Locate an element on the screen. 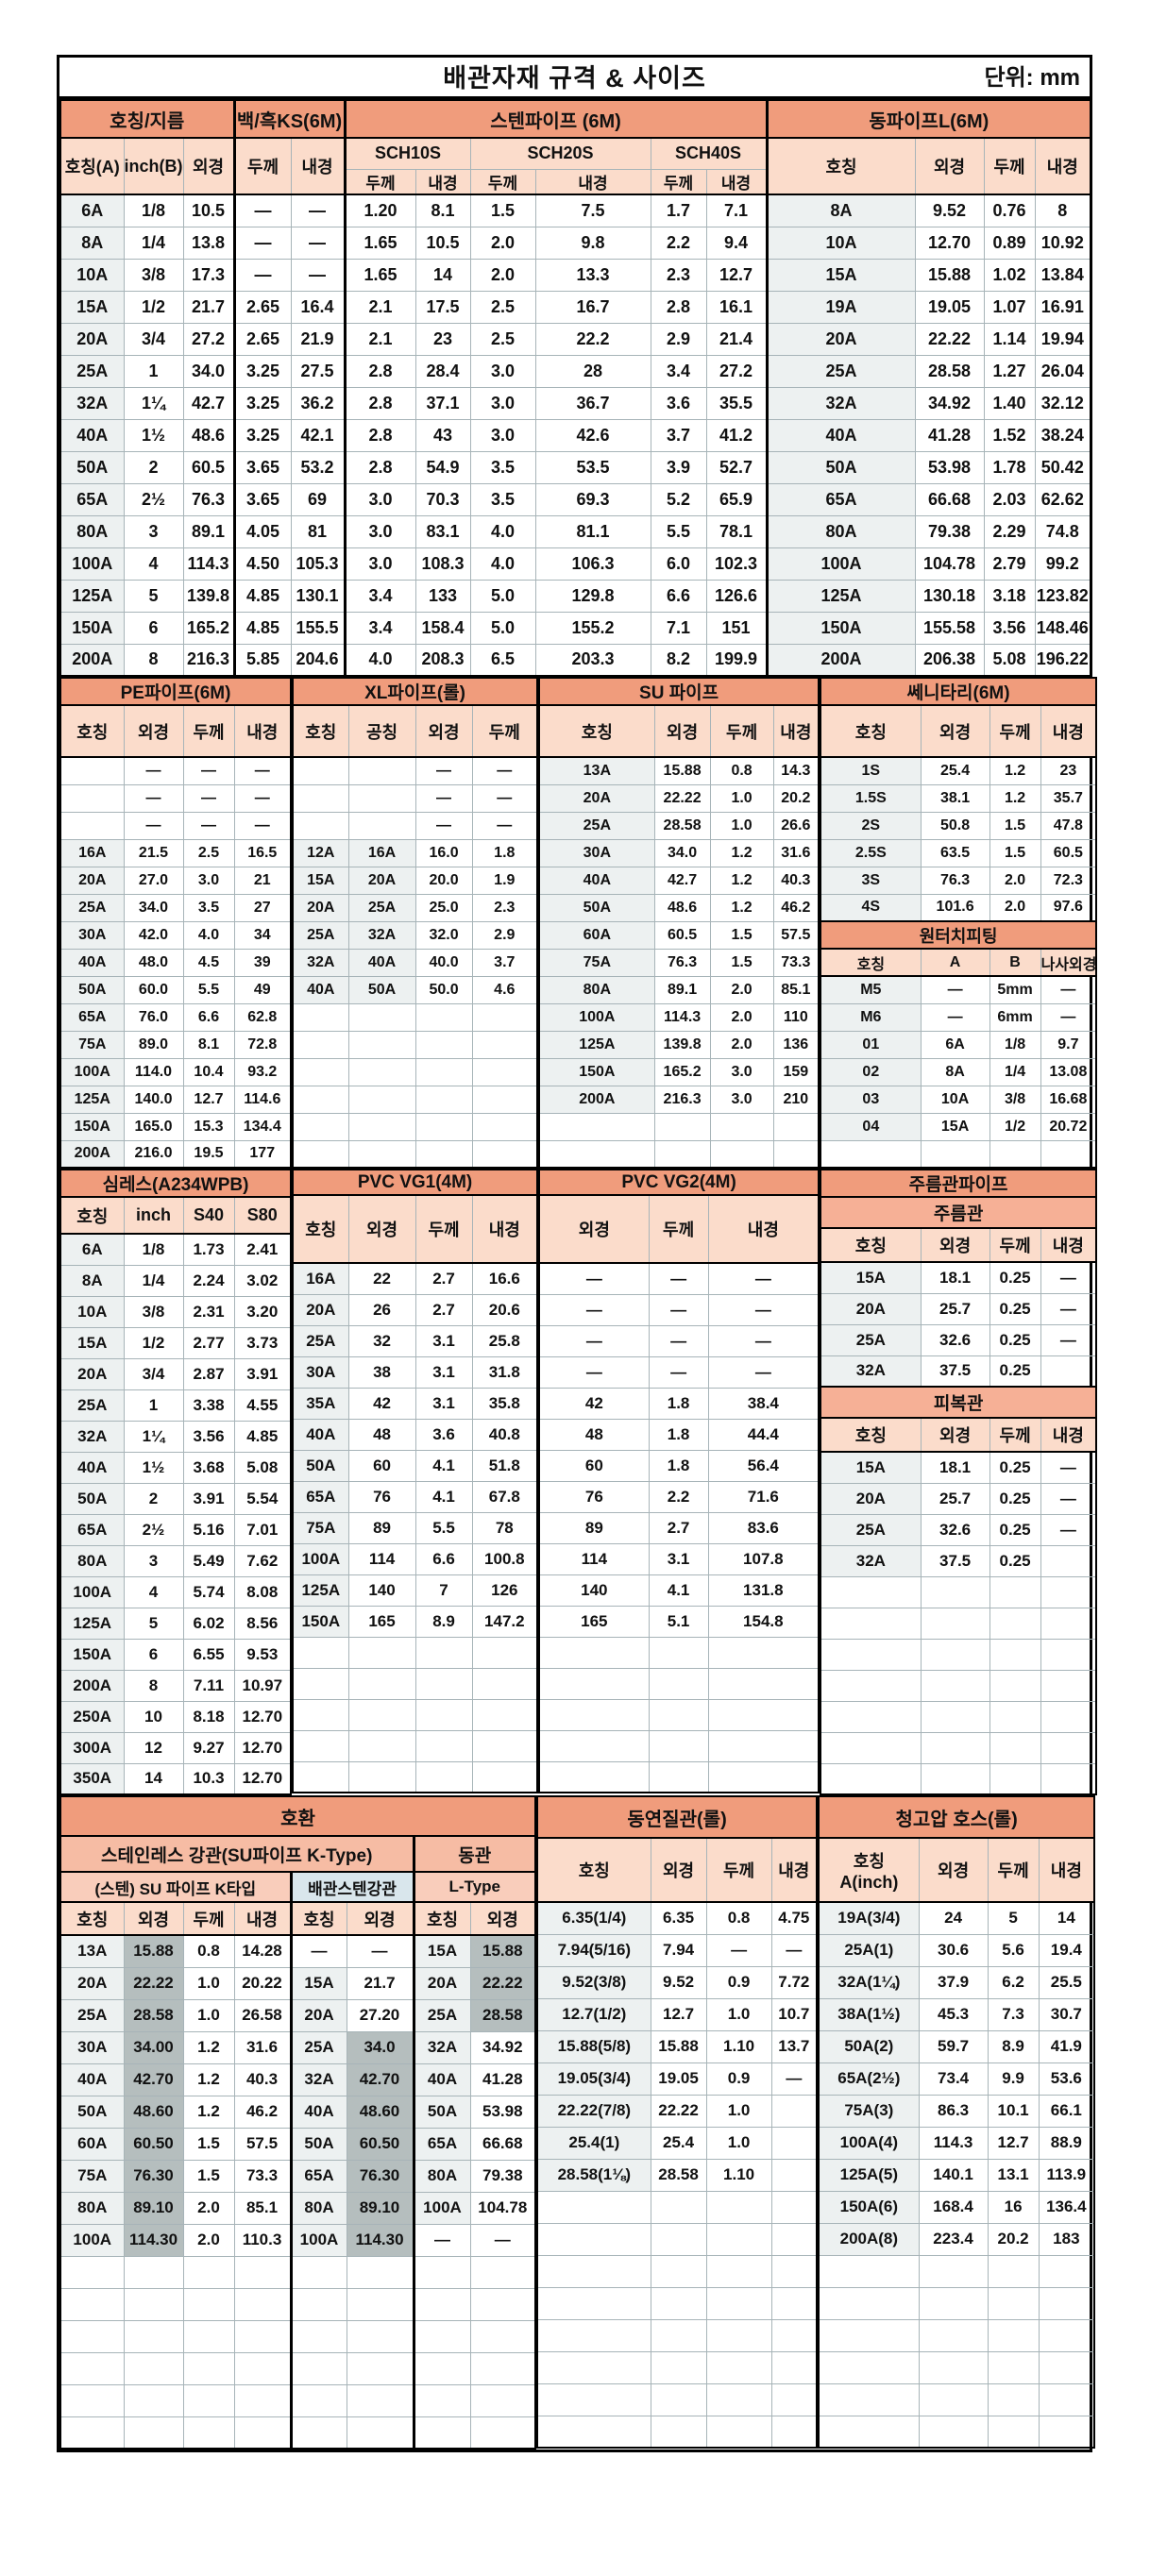  table-row: 89 2.7 83.6 is located at coordinates (679, 1528).